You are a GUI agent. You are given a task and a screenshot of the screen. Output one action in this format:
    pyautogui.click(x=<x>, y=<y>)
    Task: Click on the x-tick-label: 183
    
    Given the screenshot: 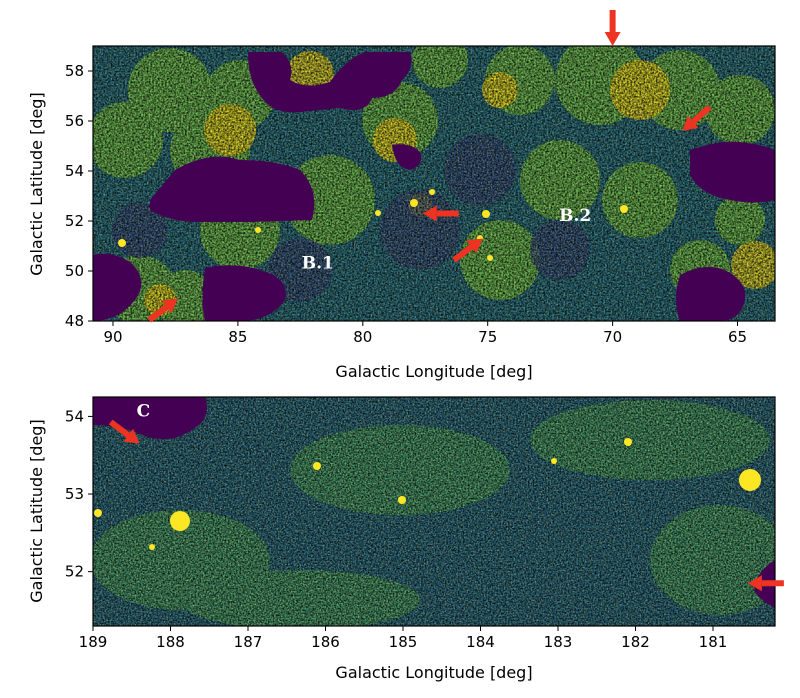 What is the action you would take?
    pyautogui.click(x=558, y=642)
    